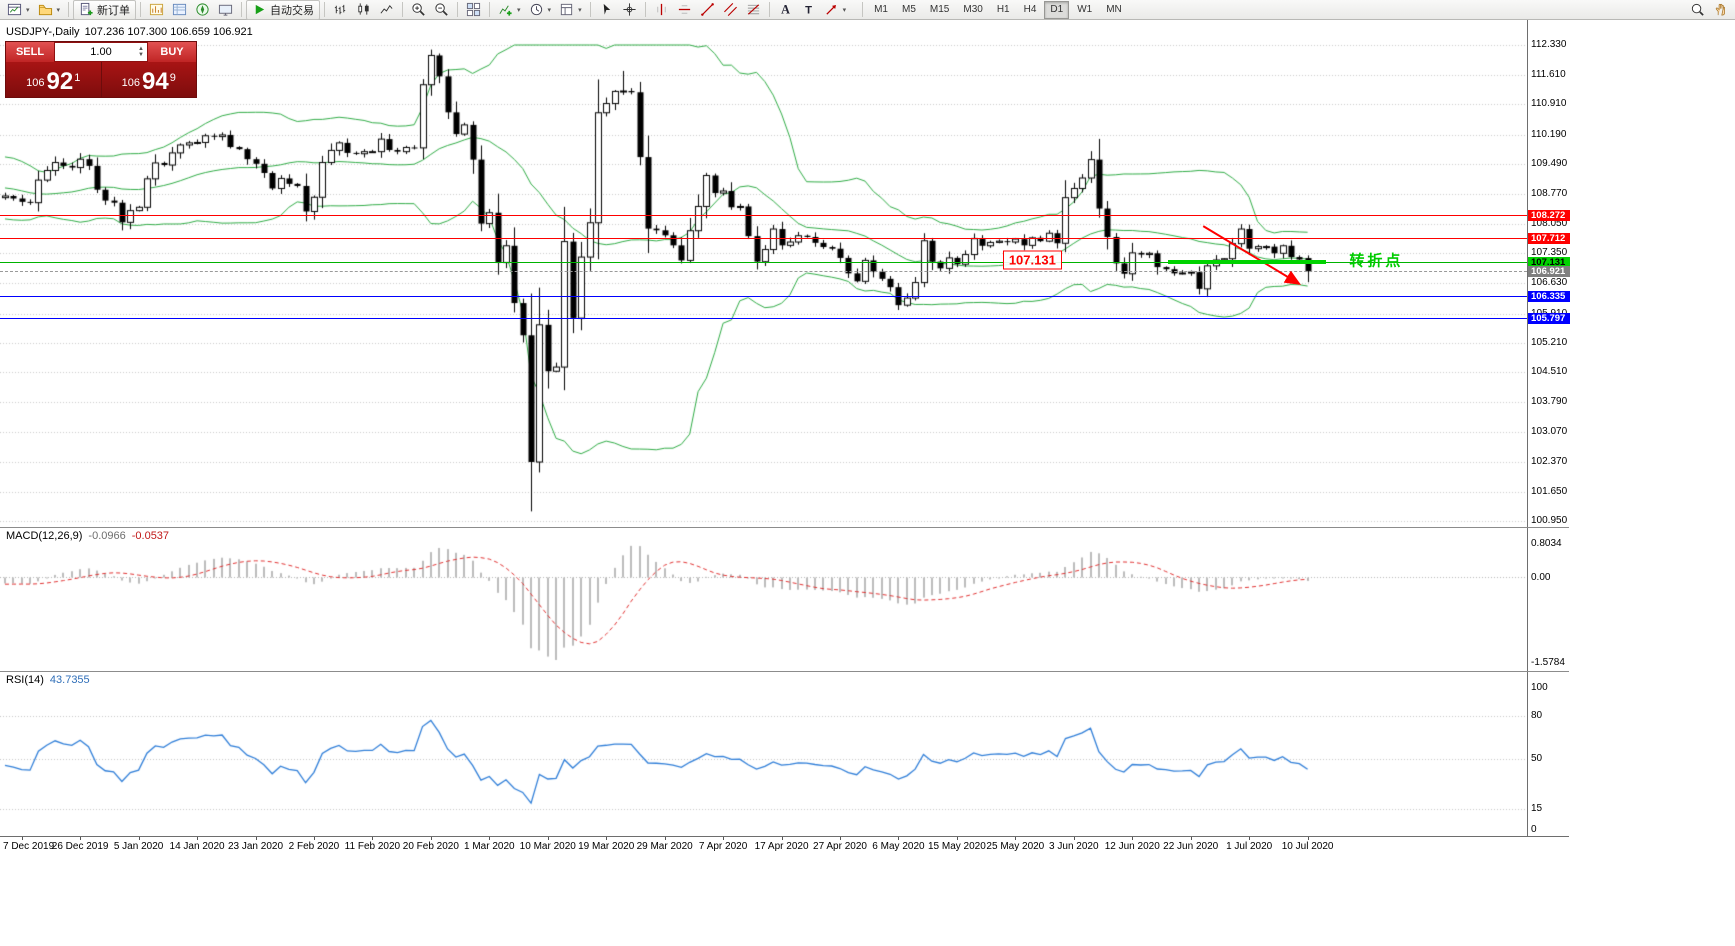 This screenshot has height=946, width=1735. I want to click on channel-tool-button, so click(730, 10).